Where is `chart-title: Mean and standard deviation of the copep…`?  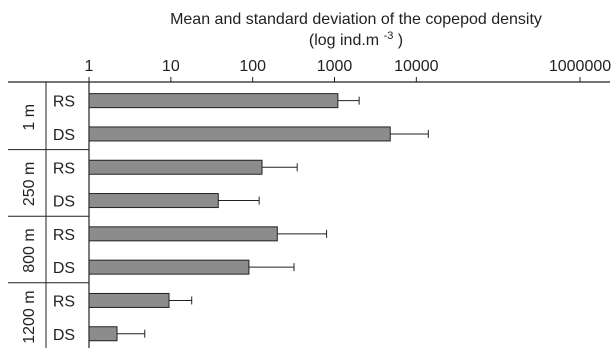
chart-title: Mean and standard deviation of the copep… is located at coordinates (356, 19).